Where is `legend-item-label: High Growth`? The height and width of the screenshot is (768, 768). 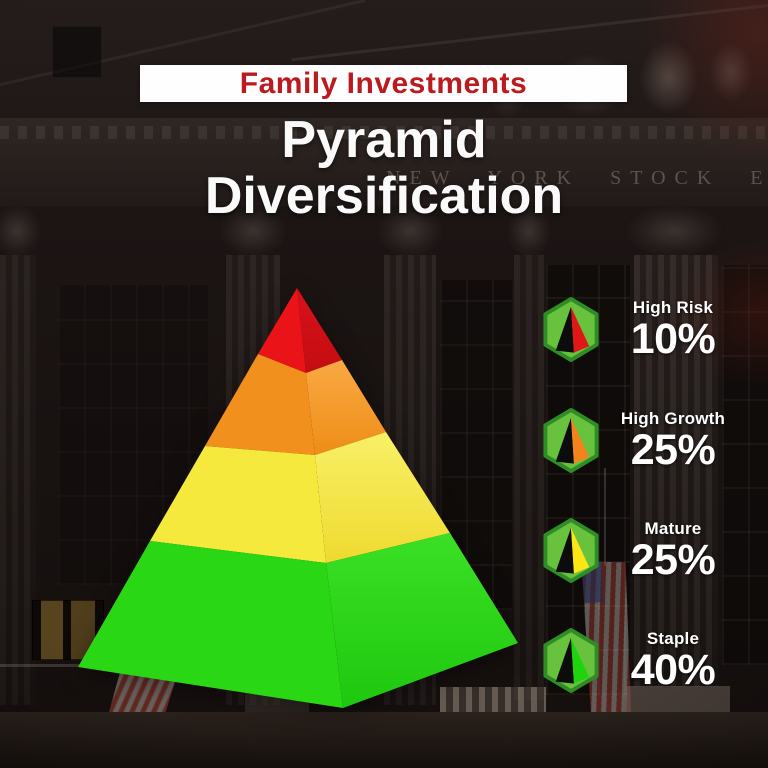
legend-item-label: High Growth is located at coordinates (673, 418).